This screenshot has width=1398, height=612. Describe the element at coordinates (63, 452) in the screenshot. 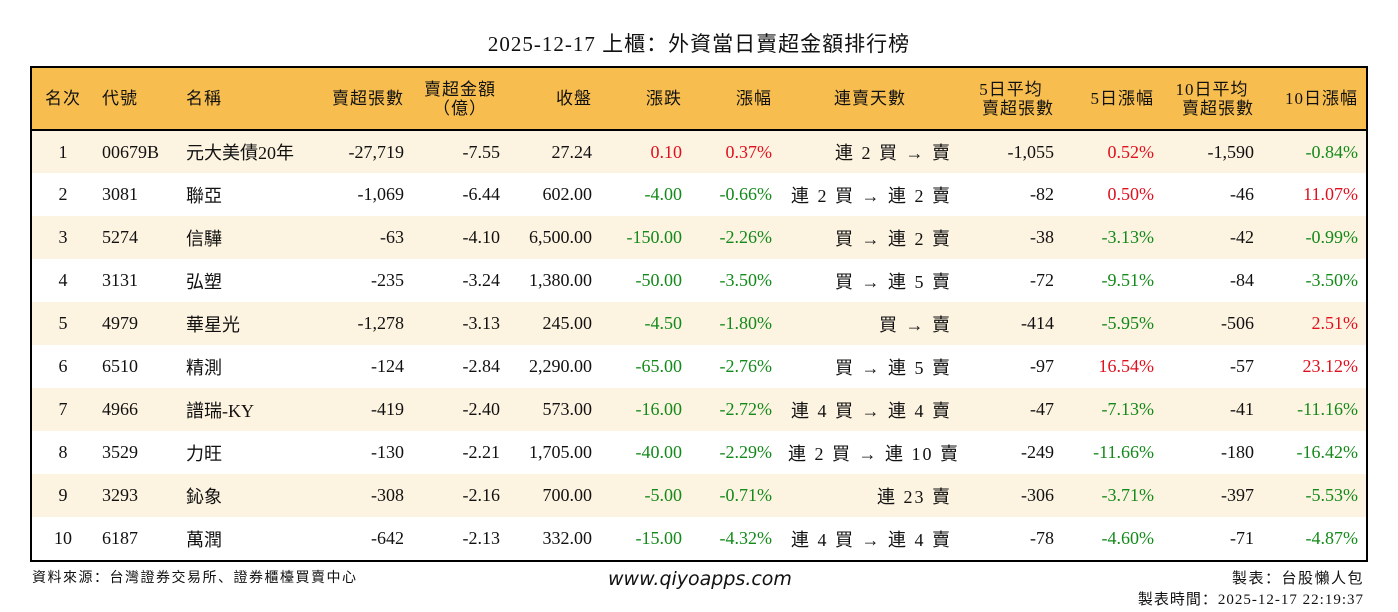

I see `cell-rank: 8` at that location.